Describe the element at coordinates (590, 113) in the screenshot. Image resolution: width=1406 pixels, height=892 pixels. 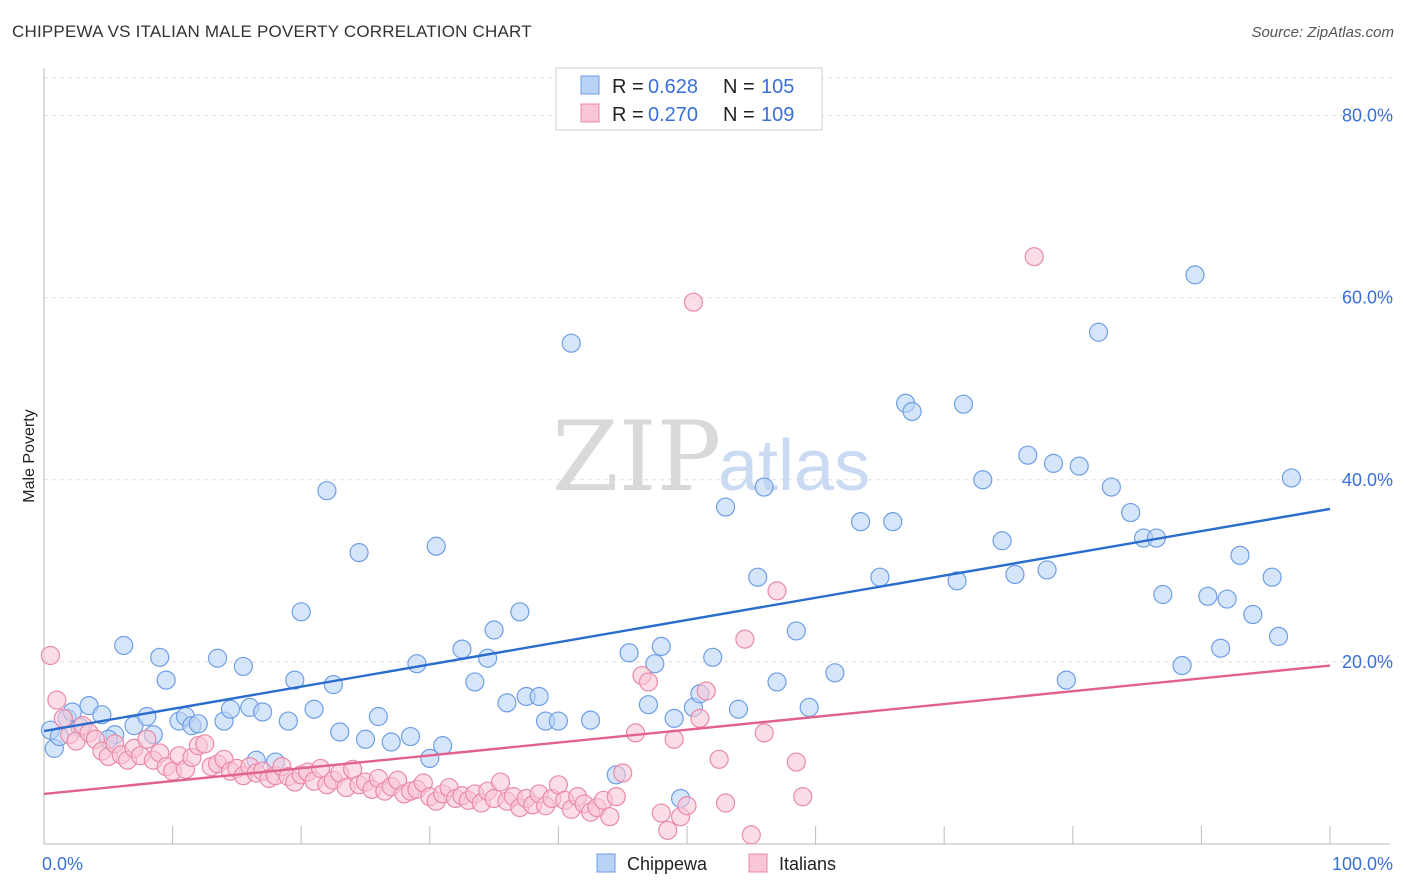
I see `legend-swatch-italians` at that location.